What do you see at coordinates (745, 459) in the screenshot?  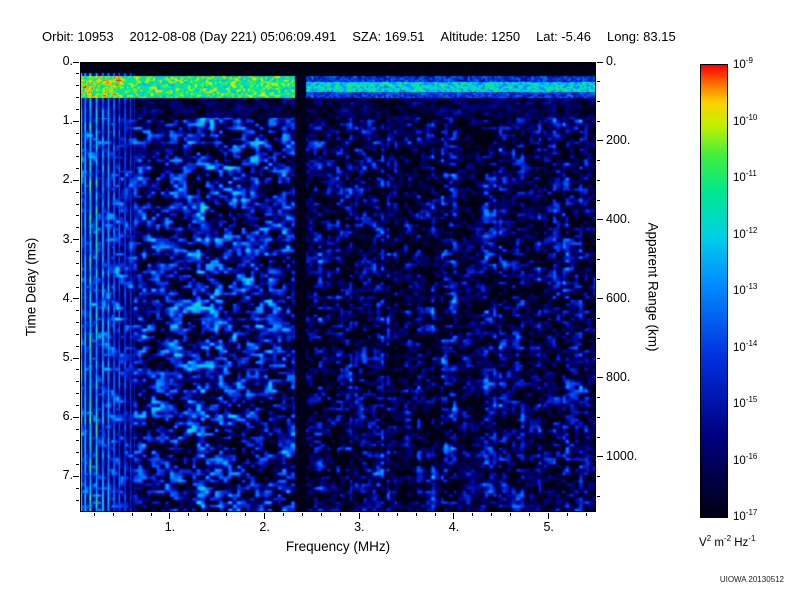 I see `colorbar-tick-label: 10-16` at bounding box center [745, 459].